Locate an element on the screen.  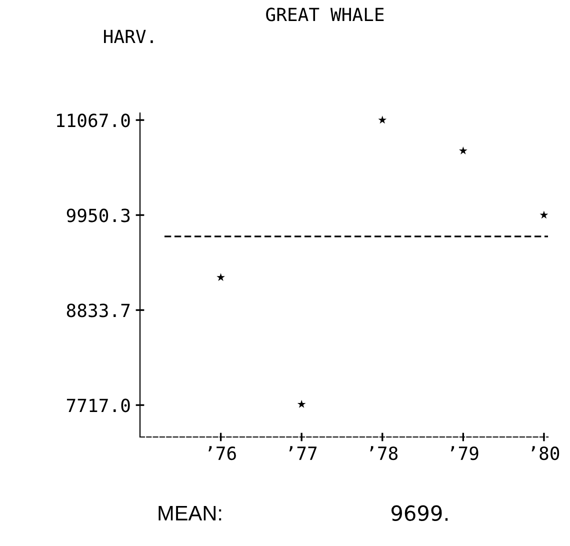
x-tick-label: ’80 is located at coordinates (546, 453).